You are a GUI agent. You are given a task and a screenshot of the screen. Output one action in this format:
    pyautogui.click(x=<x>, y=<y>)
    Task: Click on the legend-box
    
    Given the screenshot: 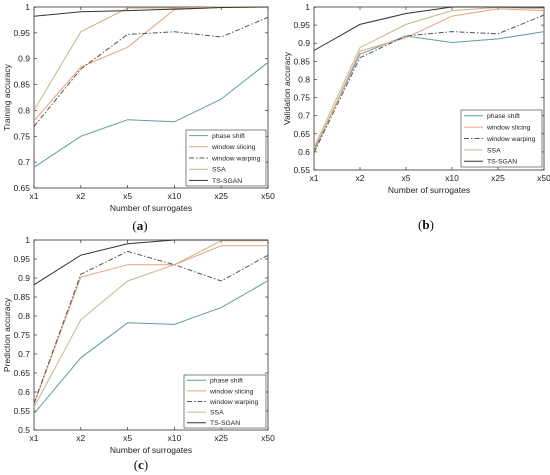 What is the action you would take?
    pyautogui.click(x=226, y=158)
    